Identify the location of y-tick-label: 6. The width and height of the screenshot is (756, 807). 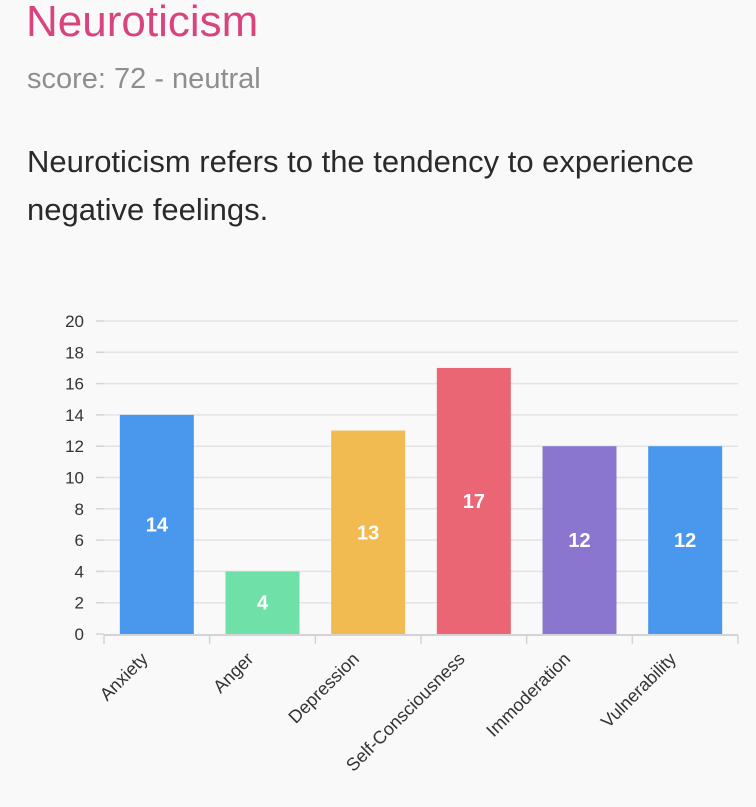
(79, 540).